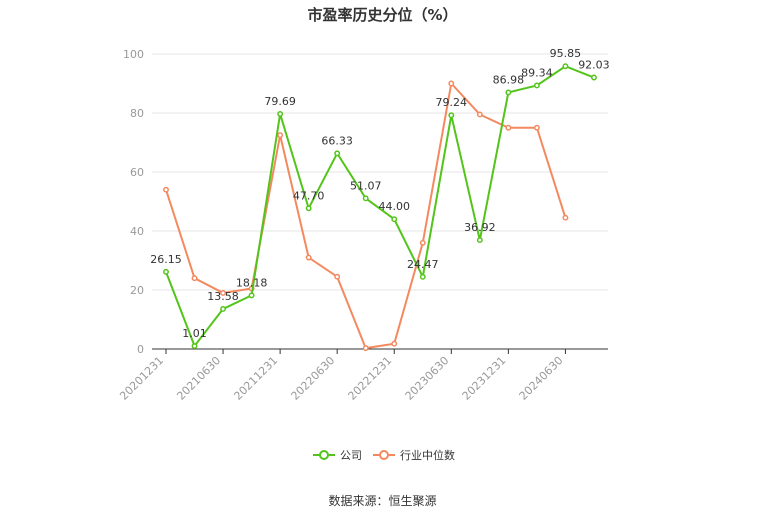 Image resolution: width=765 pixels, height=517 pixels. Describe the element at coordinates (133, 54) in the screenshot. I see `y-tick-label: 100` at that location.